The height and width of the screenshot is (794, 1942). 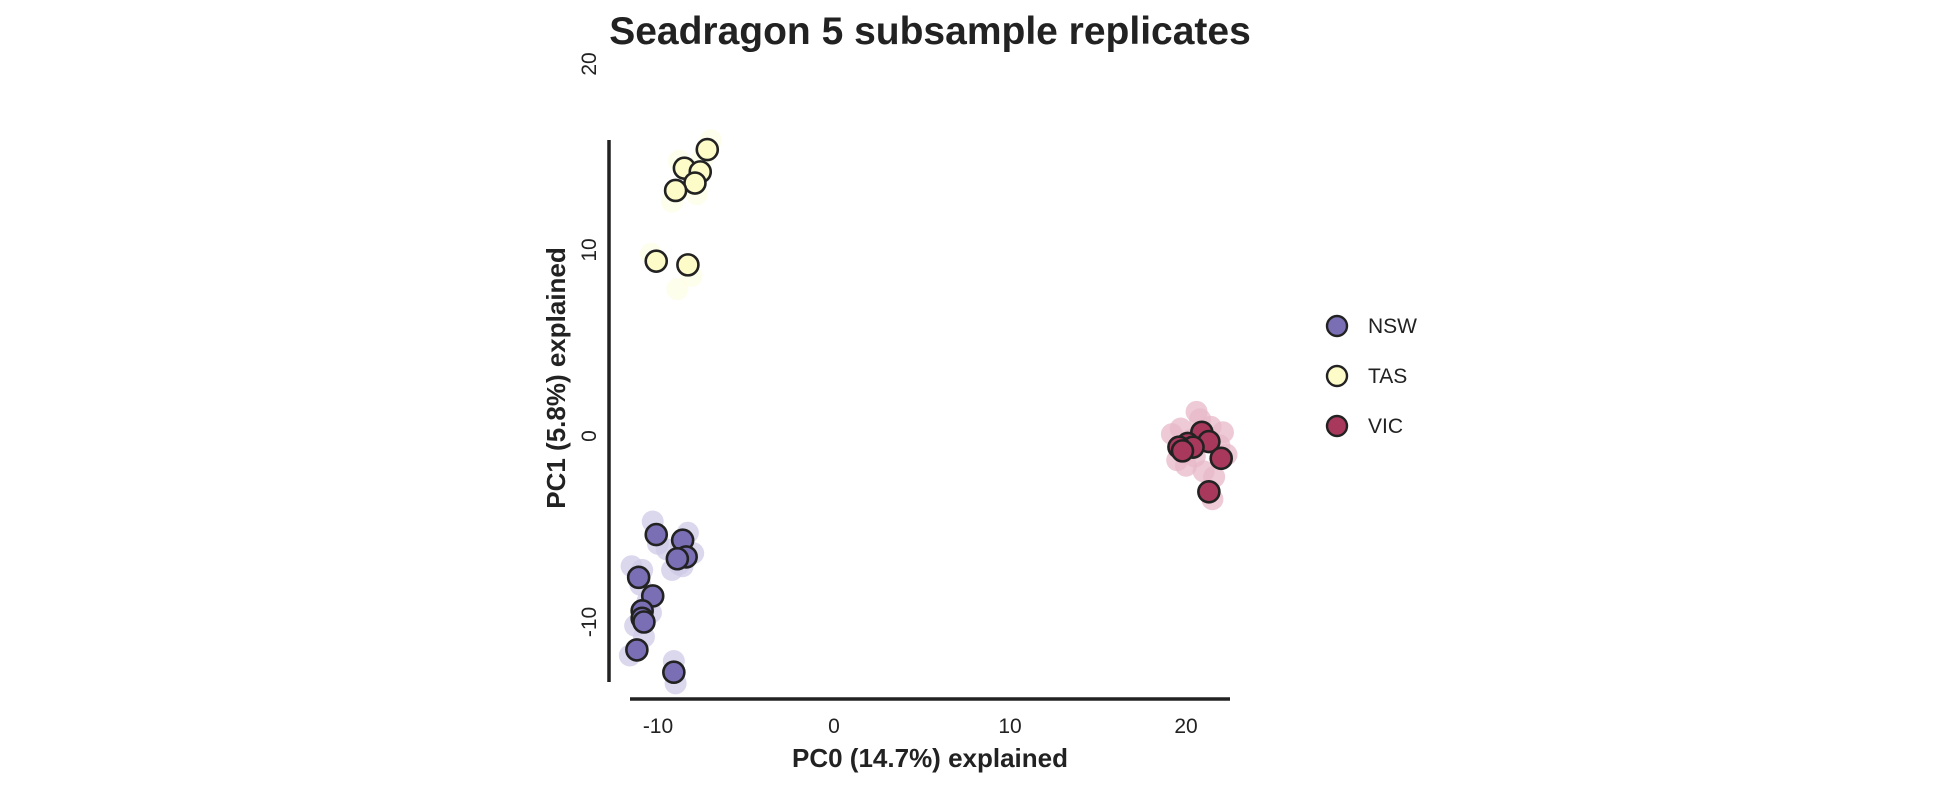 What do you see at coordinates (1196, 411) in the screenshot?
I see `replicate-point-vic` at bounding box center [1196, 411].